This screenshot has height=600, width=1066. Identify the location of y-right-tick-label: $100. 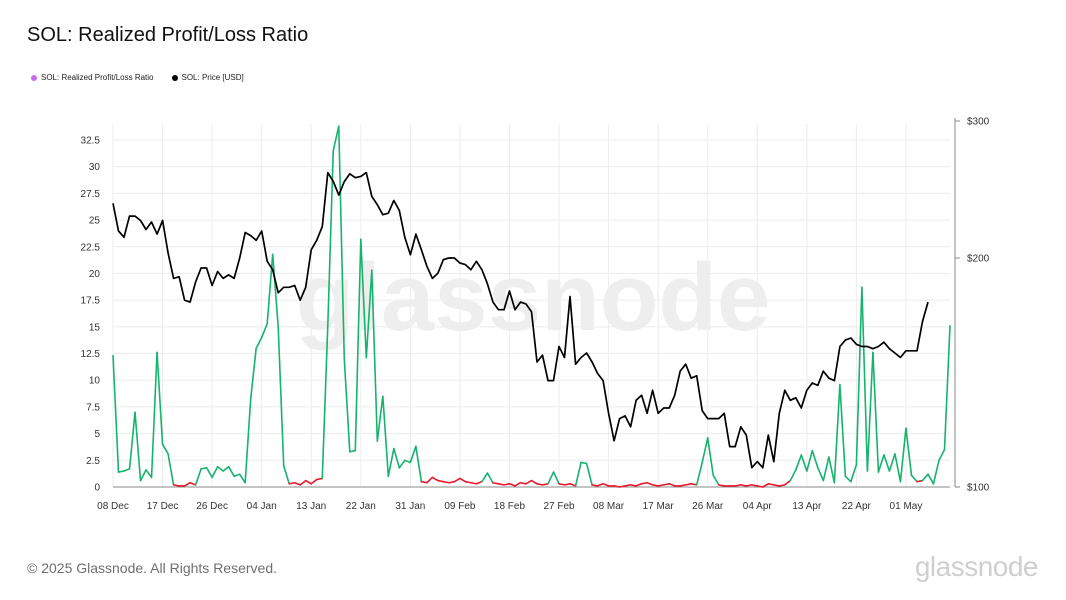
(978, 488).